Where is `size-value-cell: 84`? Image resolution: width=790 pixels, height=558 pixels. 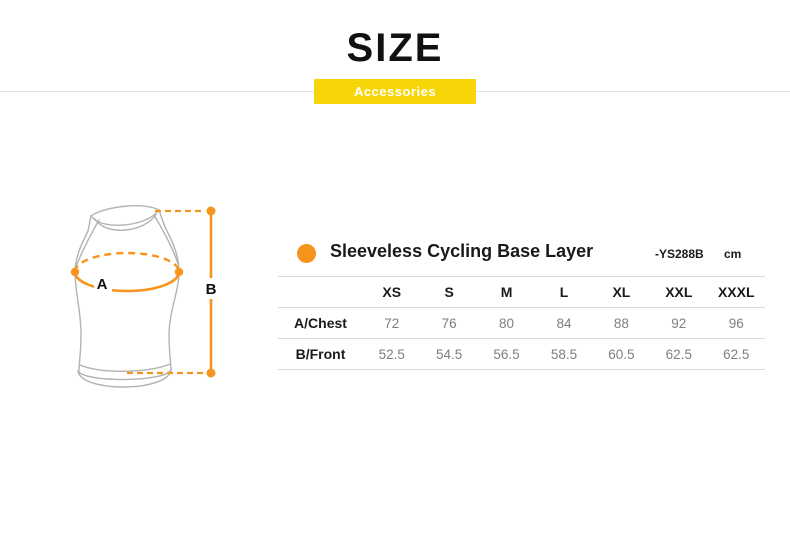 size-value-cell: 84 is located at coordinates (564, 323).